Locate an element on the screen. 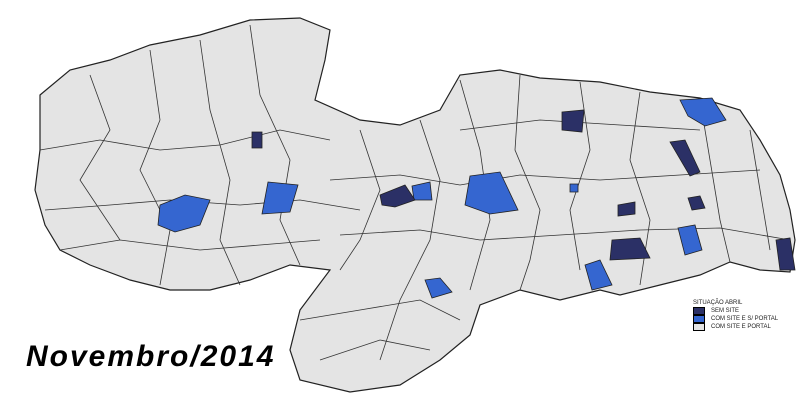 The image size is (807, 417). legend-label: COM SITE E PORTAL is located at coordinates (741, 327).